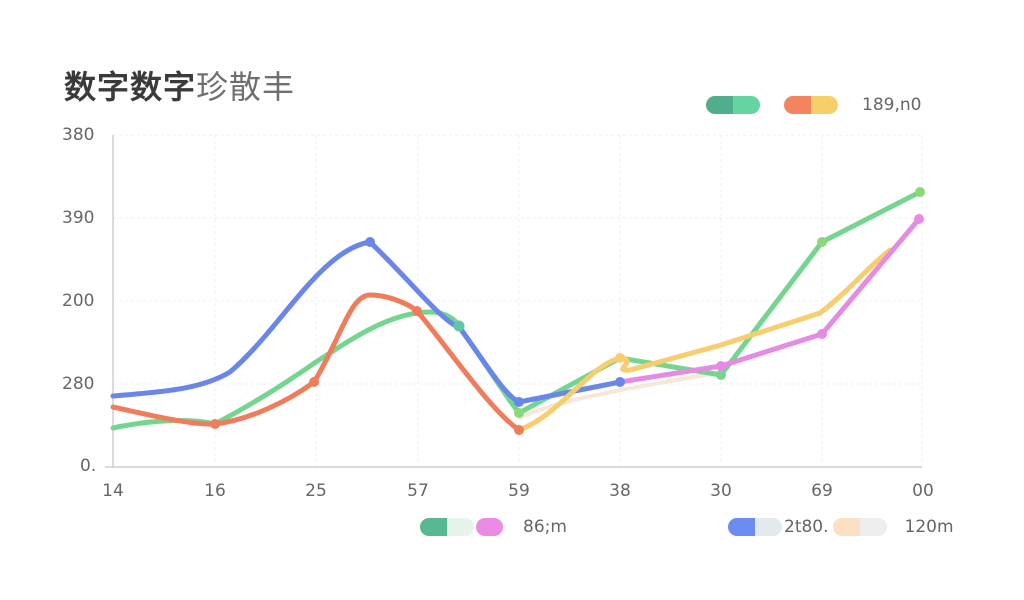 The image size is (1024, 600). I want to click on legend-bottom-right: 2t80. 120m, so click(841, 527).